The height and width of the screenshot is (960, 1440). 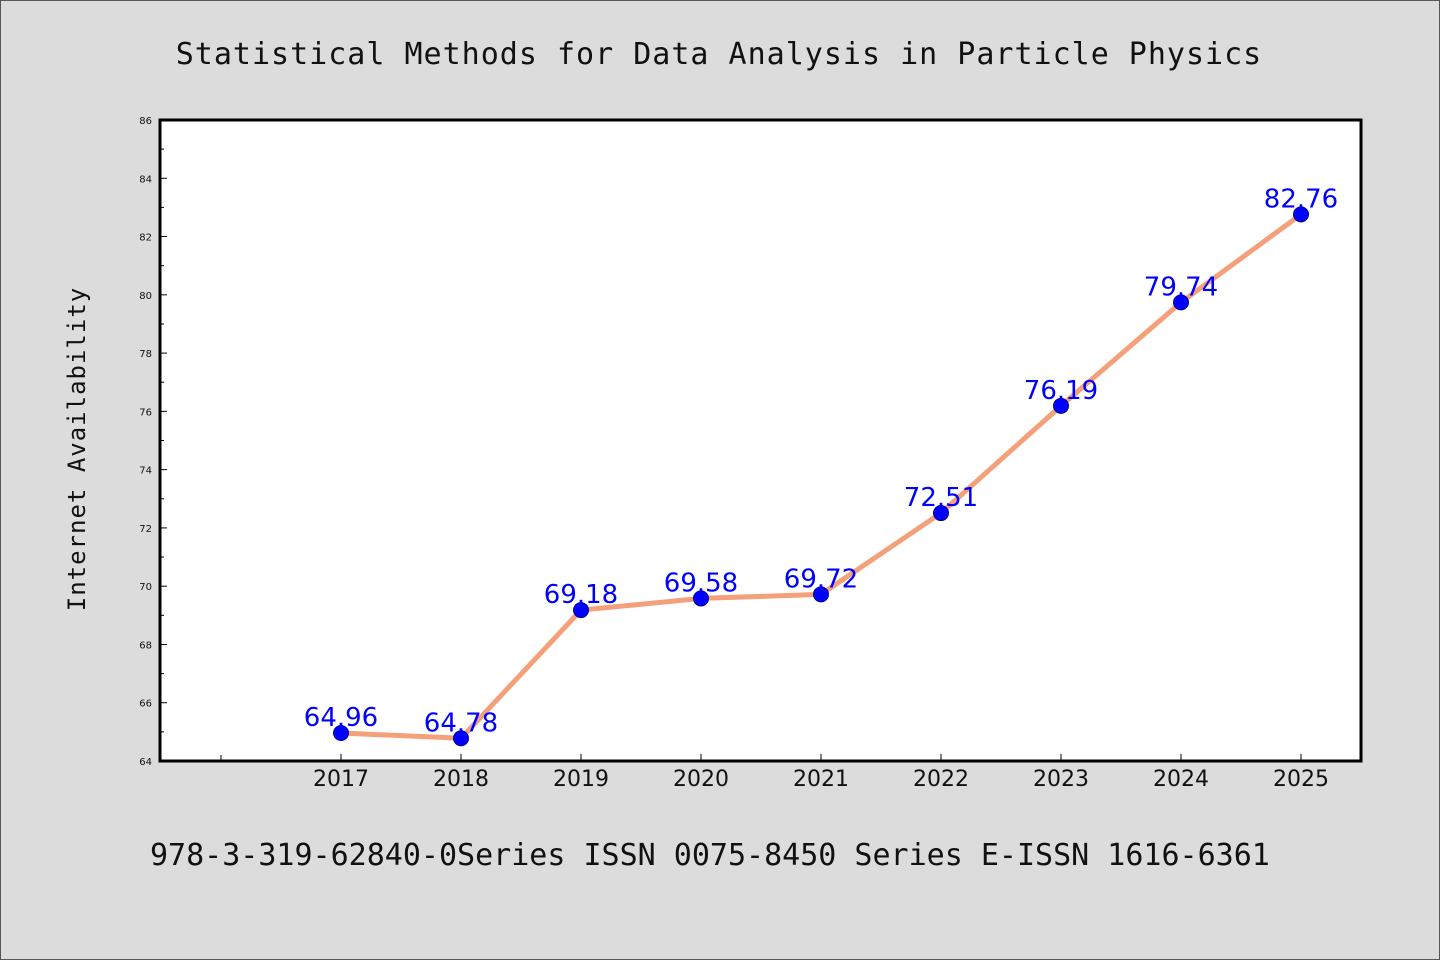 I want to click on x-tick-label: 2024, so click(x=1181, y=779).